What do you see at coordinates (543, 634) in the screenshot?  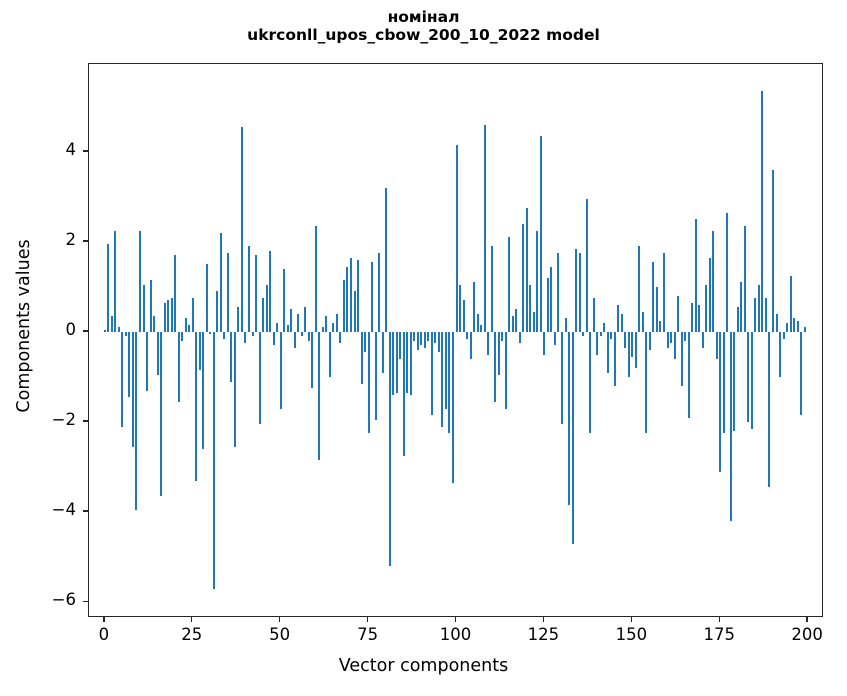 I see `x-tick-label: 125` at bounding box center [543, 634].